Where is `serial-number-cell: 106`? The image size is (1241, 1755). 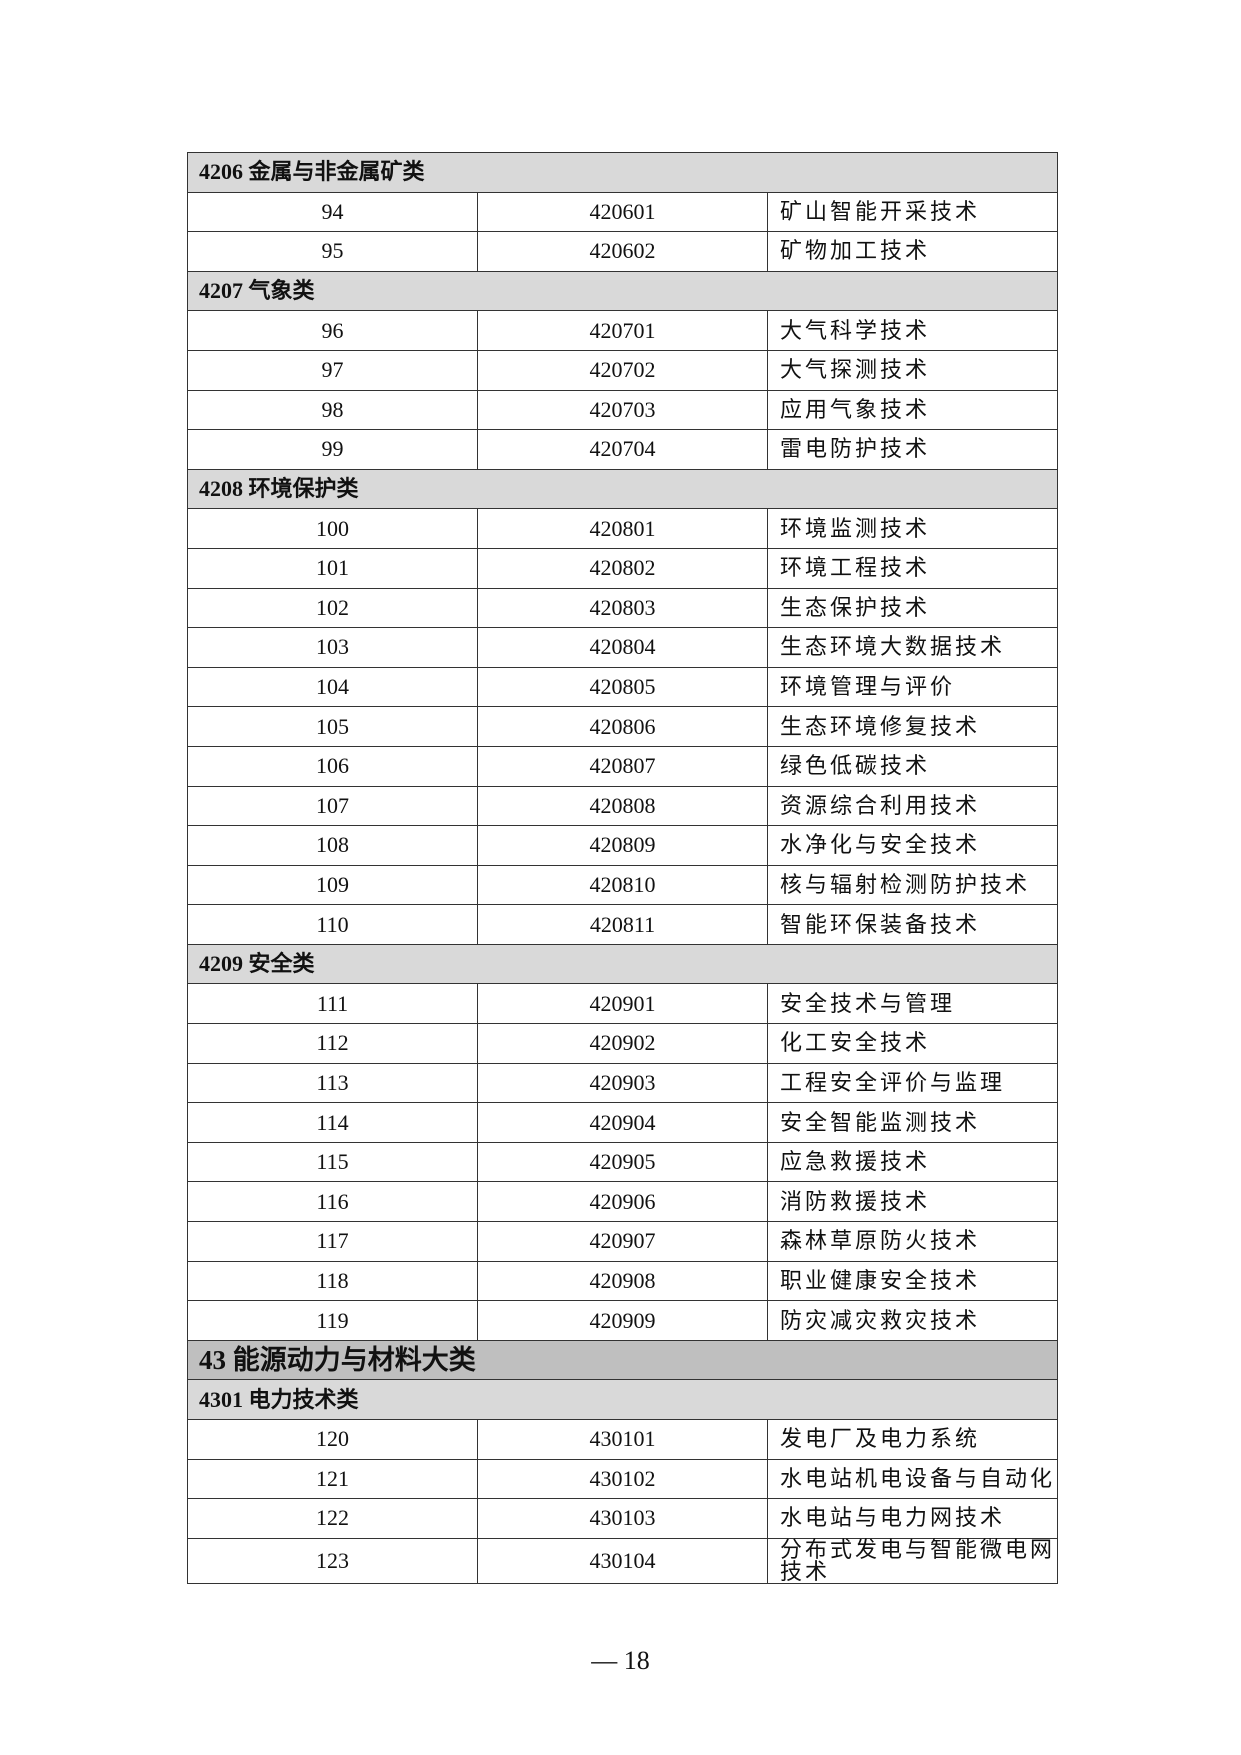
serial-number-cell: 106 is located at coordinates (332, 766).